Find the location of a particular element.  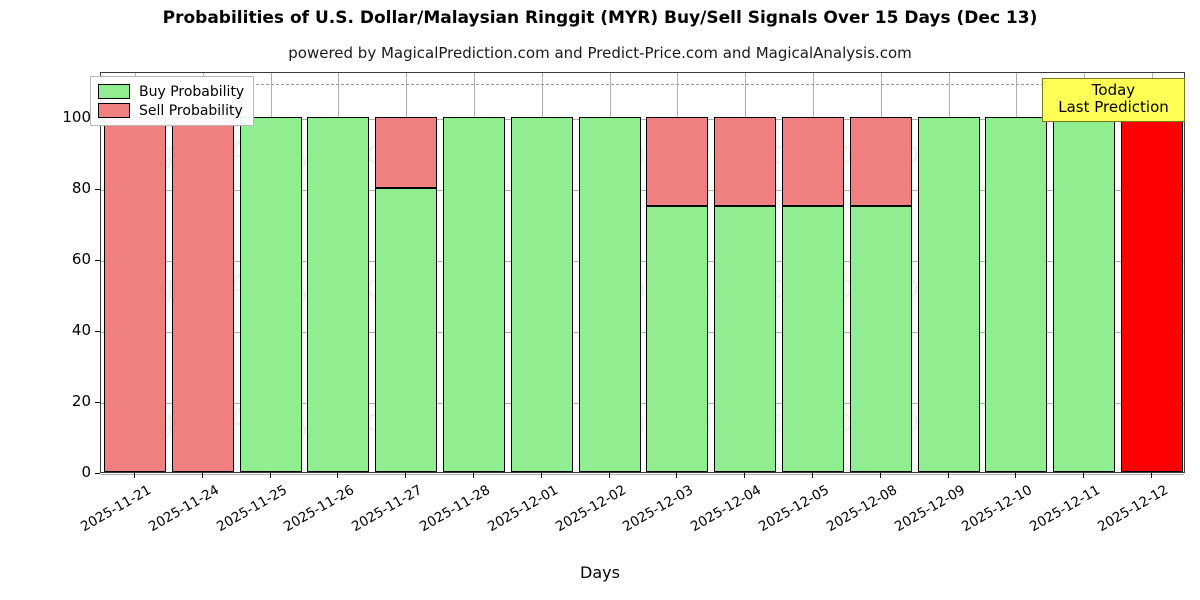

y-tick-label: 100 is located at coordinates (76, 117).